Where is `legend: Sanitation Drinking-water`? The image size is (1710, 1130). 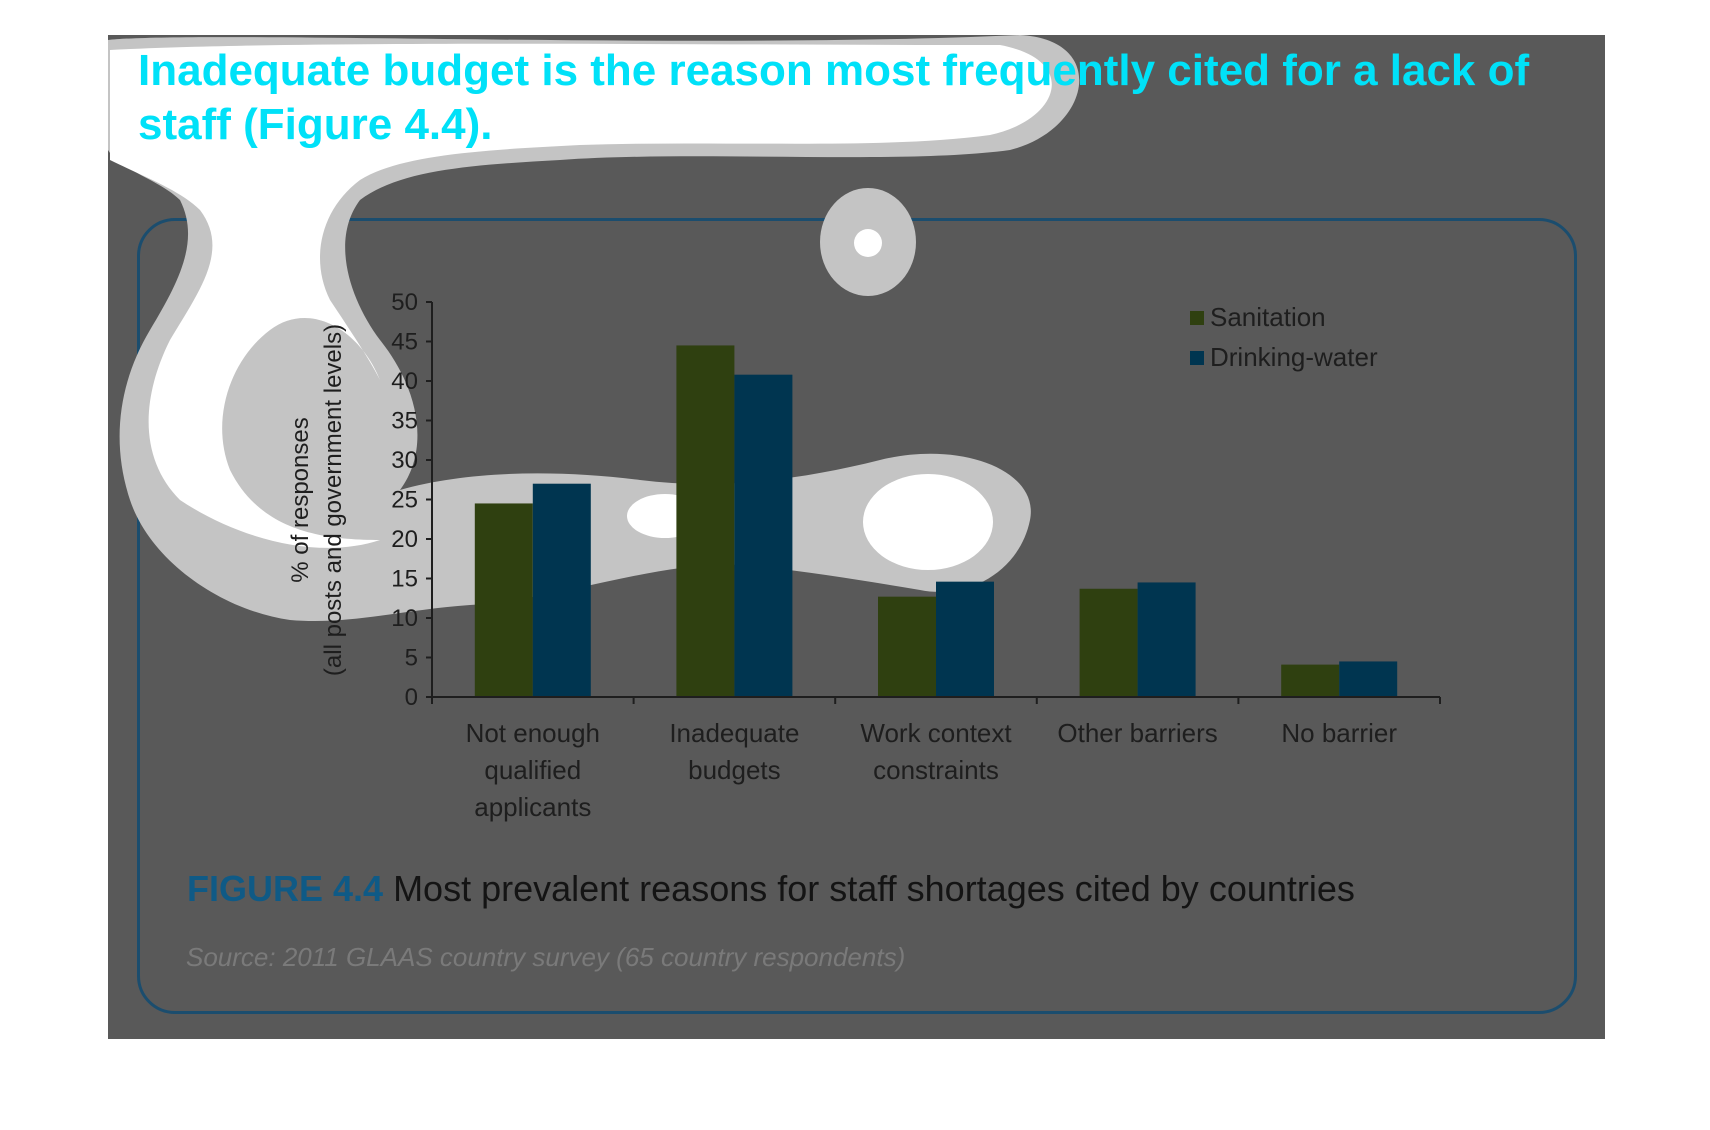 legend: Sanitation Drinking-water is located at coordinates (1284, 337).